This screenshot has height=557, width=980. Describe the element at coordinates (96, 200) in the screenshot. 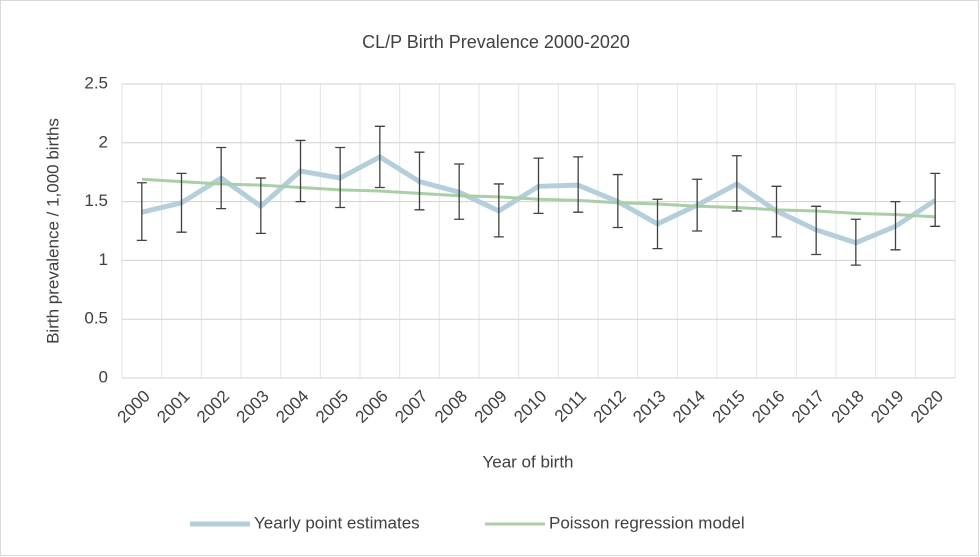

I see `y-tick-label: 1.5` at that location.